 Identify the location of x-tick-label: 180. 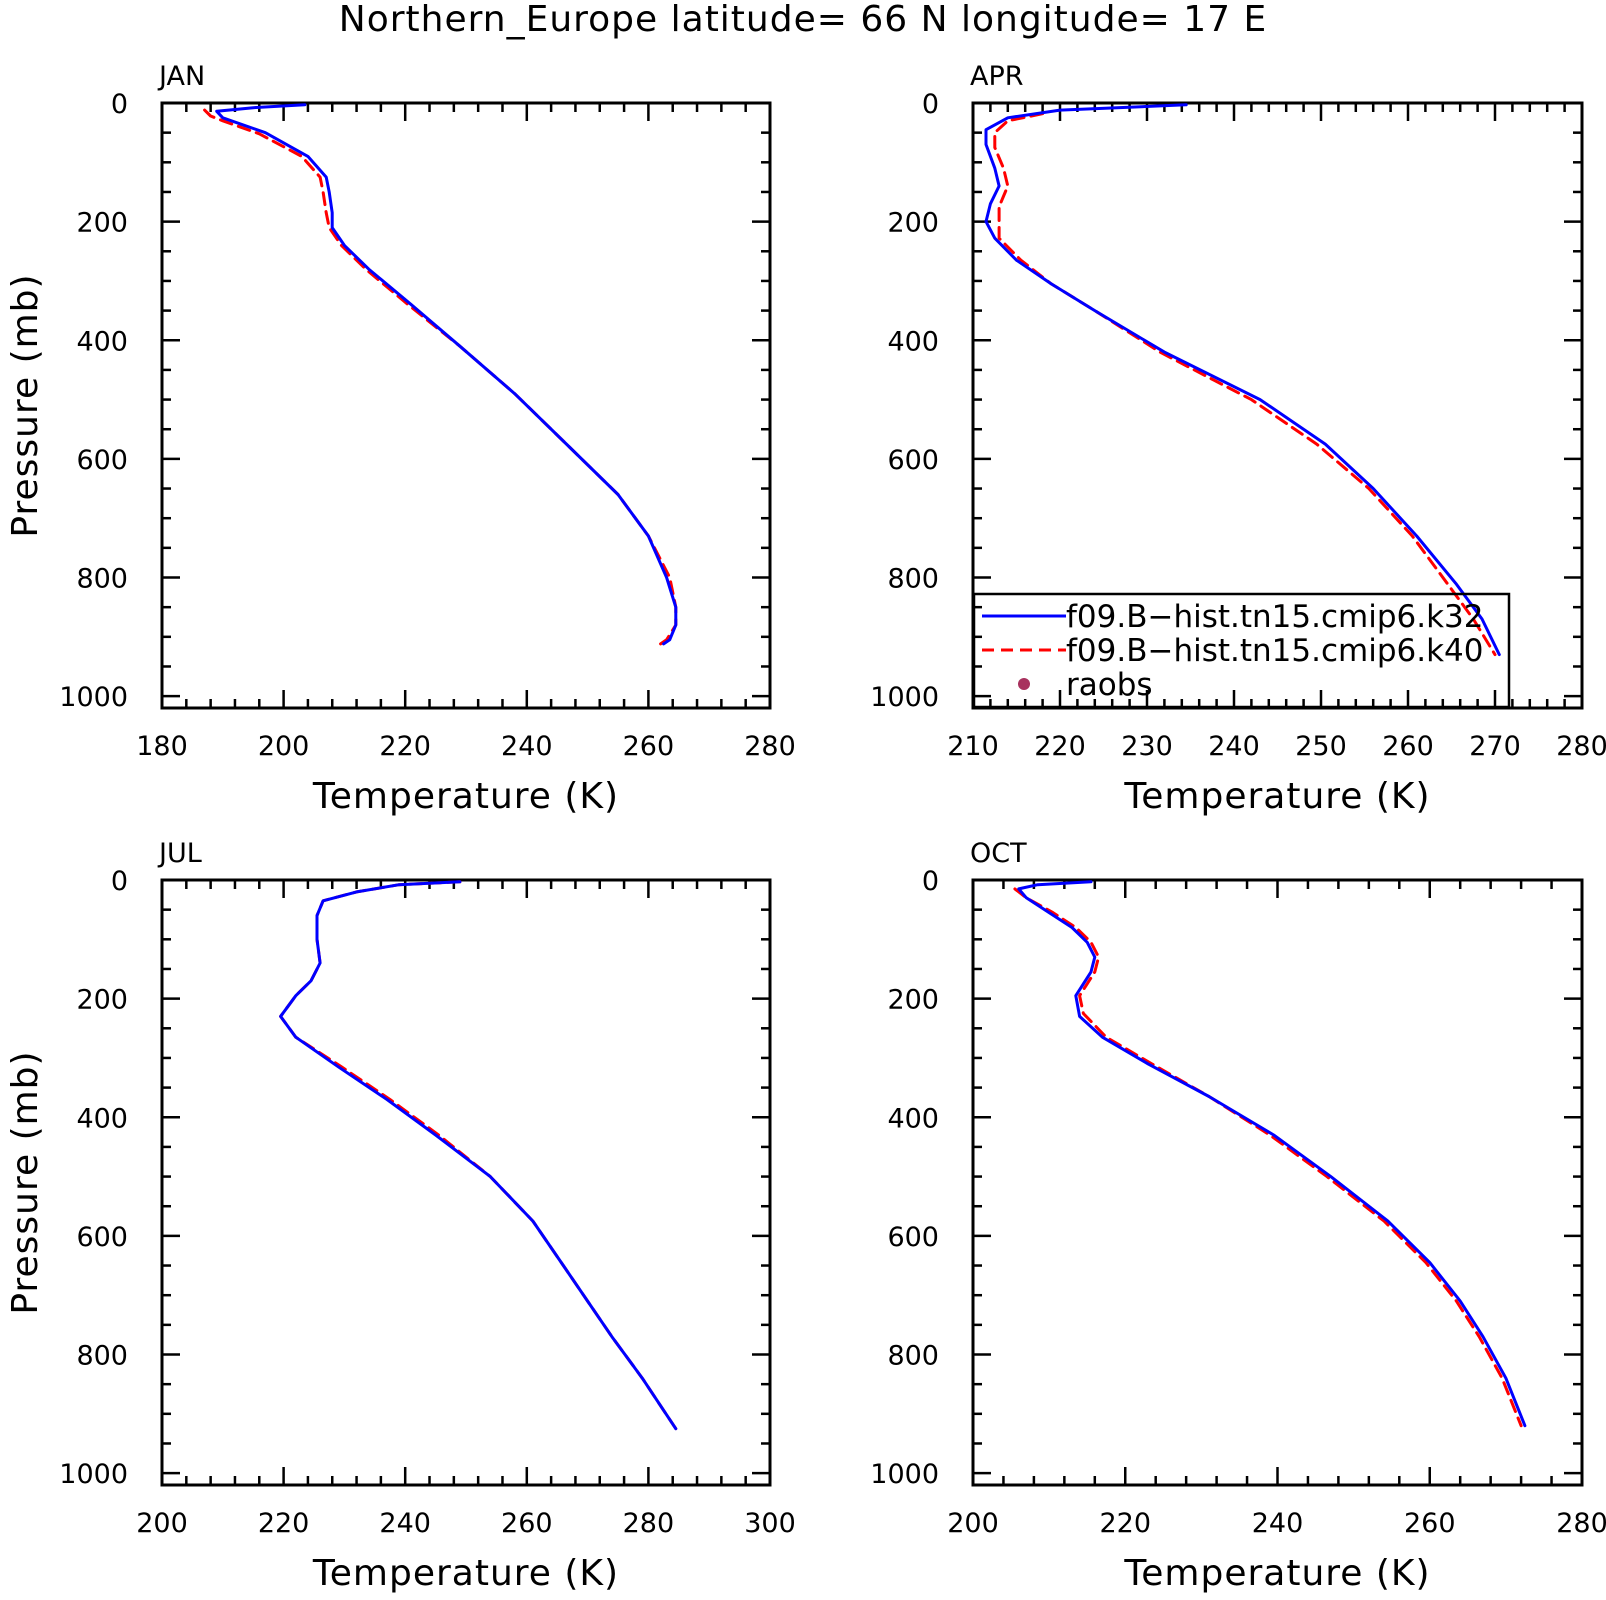
(162, 746).